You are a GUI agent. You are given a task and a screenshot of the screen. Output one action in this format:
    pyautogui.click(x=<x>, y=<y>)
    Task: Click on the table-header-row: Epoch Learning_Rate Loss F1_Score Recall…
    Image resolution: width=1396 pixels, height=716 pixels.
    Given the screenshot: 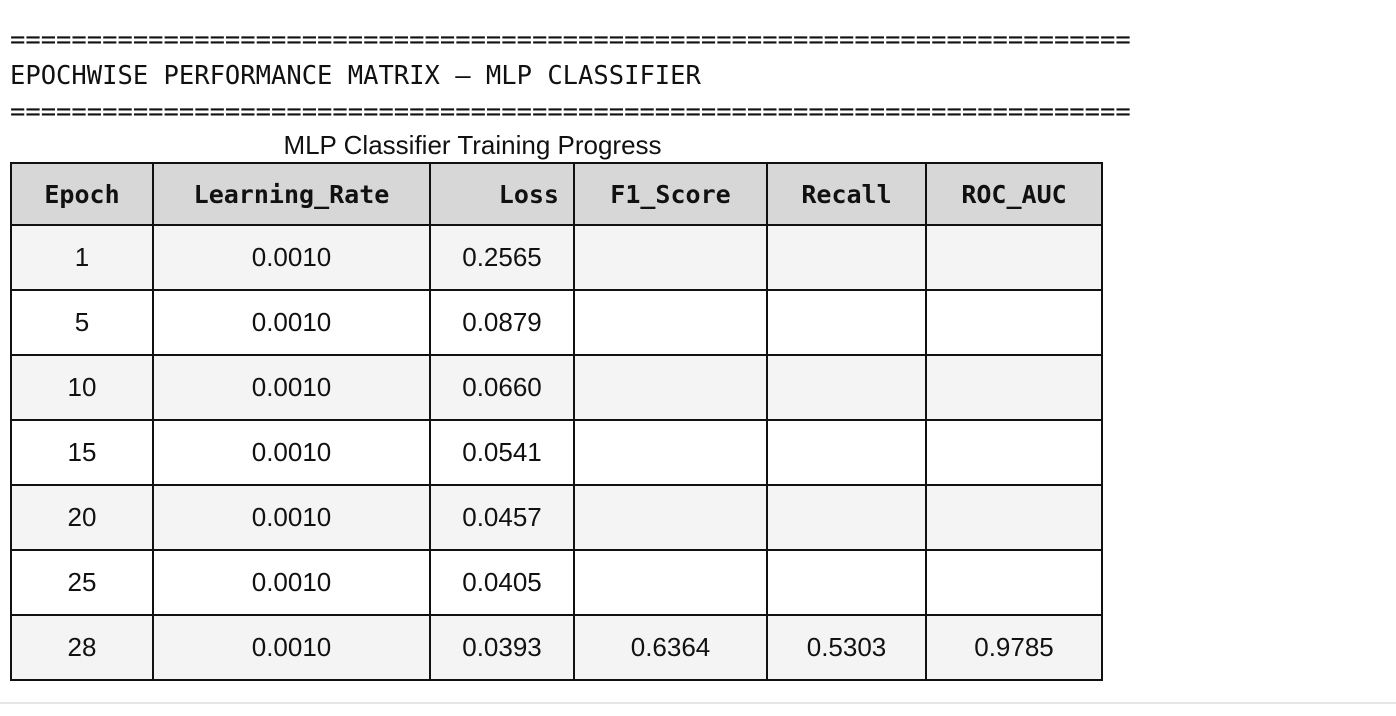 What is the action you would take?
    pyautogui.click(x=556, y=194)
    